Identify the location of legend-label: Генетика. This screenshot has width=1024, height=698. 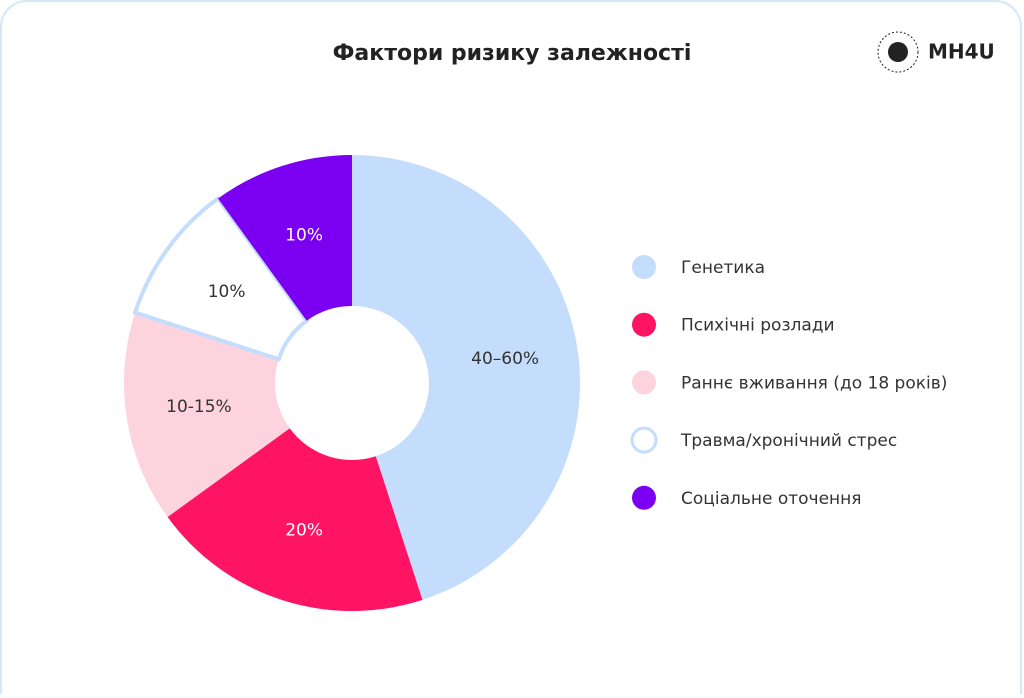
(723, 268).